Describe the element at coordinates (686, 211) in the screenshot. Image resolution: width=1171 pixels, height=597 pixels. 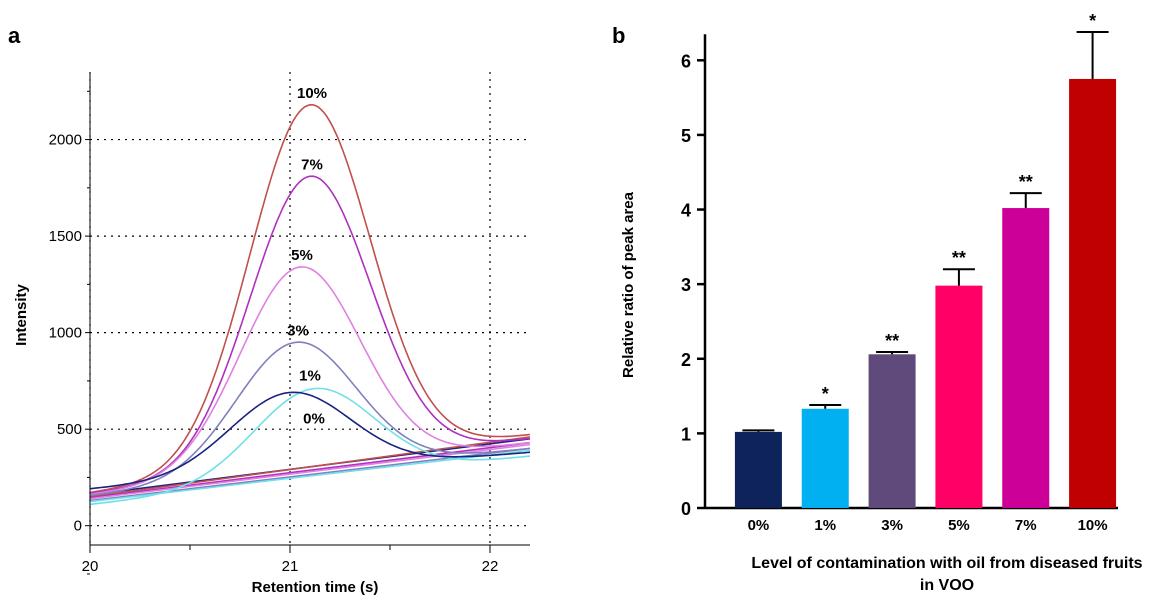
I see `panel-b-y-tick-label: 4` at that location.